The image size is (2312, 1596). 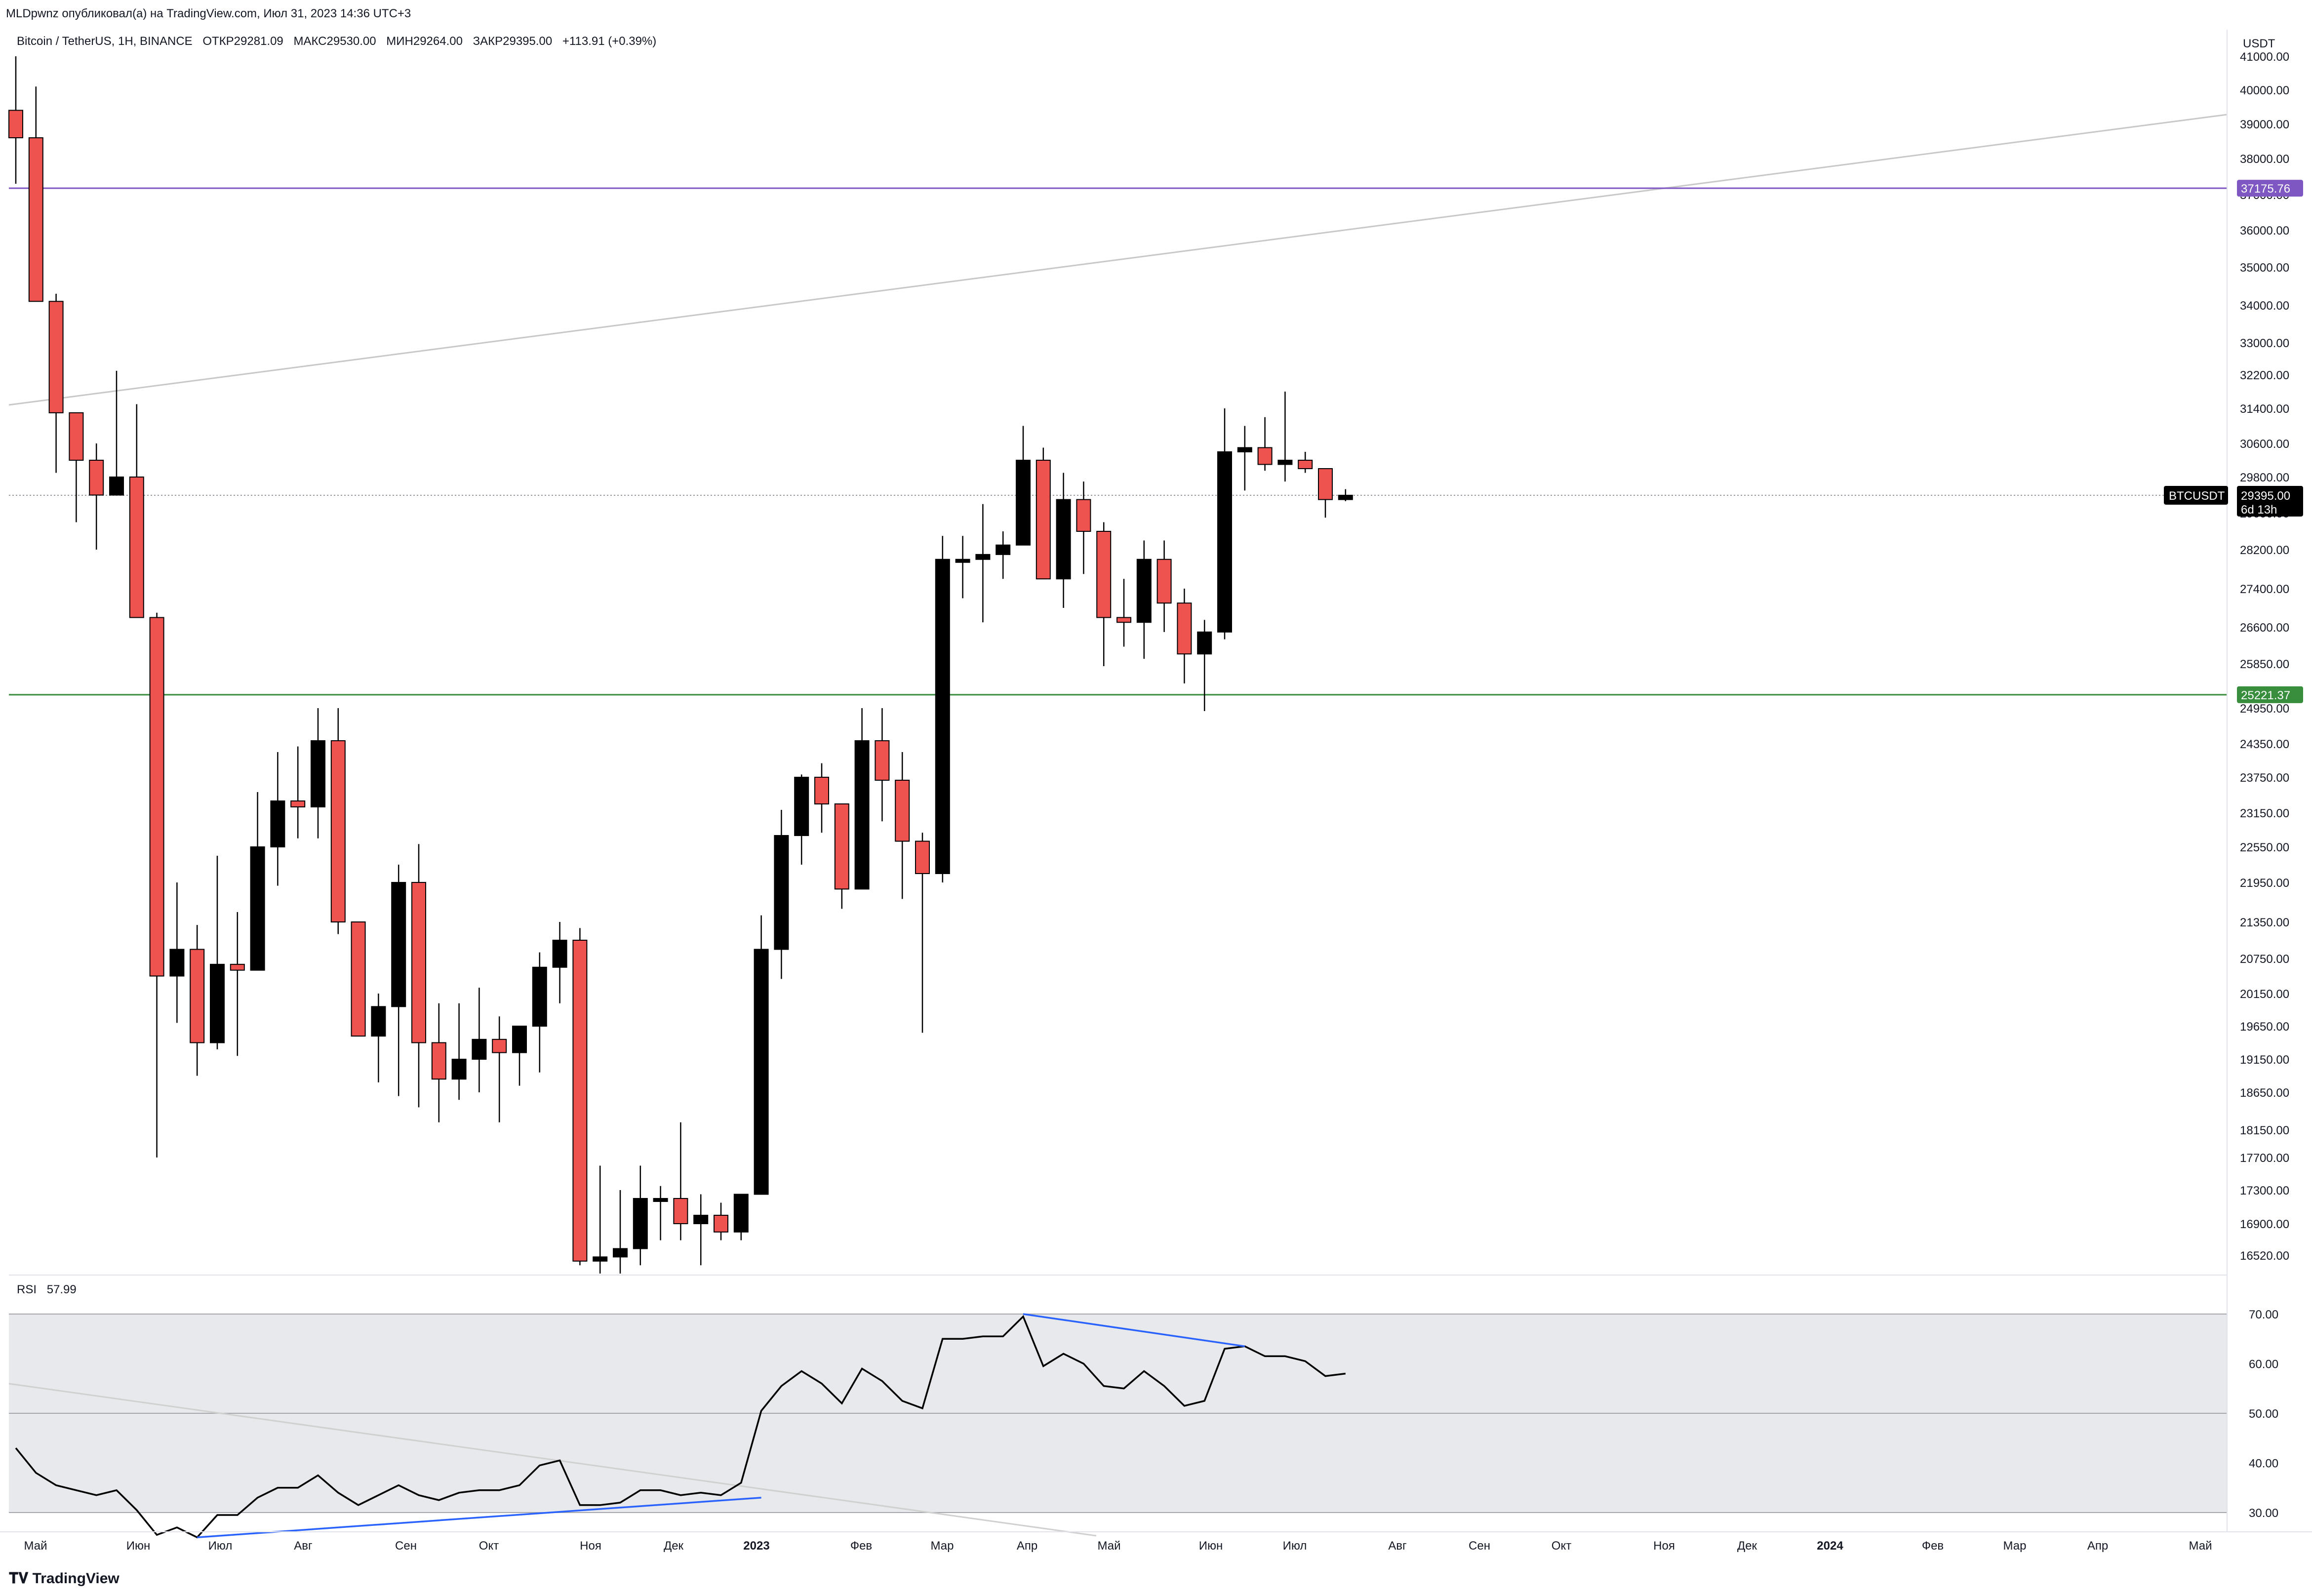 I want to click on high-value: МАКС29530.00, so click(x=334, y=41).